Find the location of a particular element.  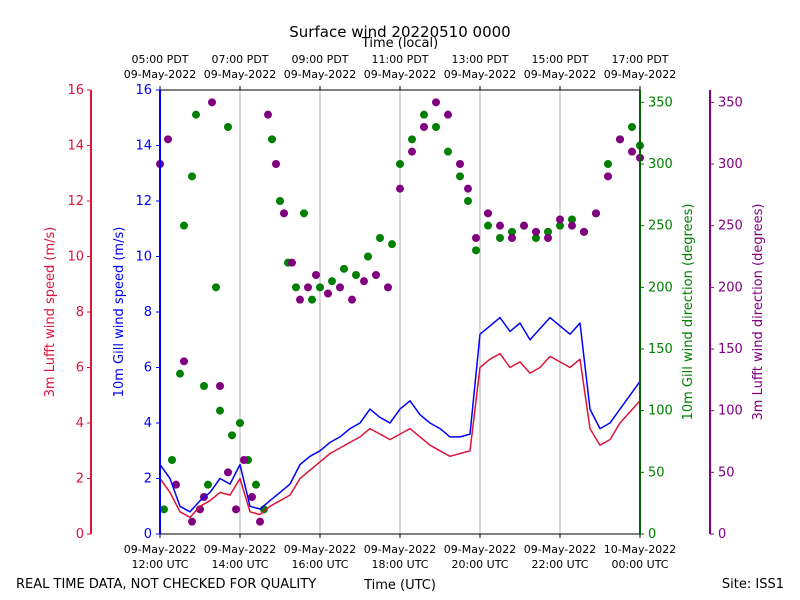

gill-direction-ticks: 0 50 100 150 200 250 300 350 is located at coordinates (656, 318).